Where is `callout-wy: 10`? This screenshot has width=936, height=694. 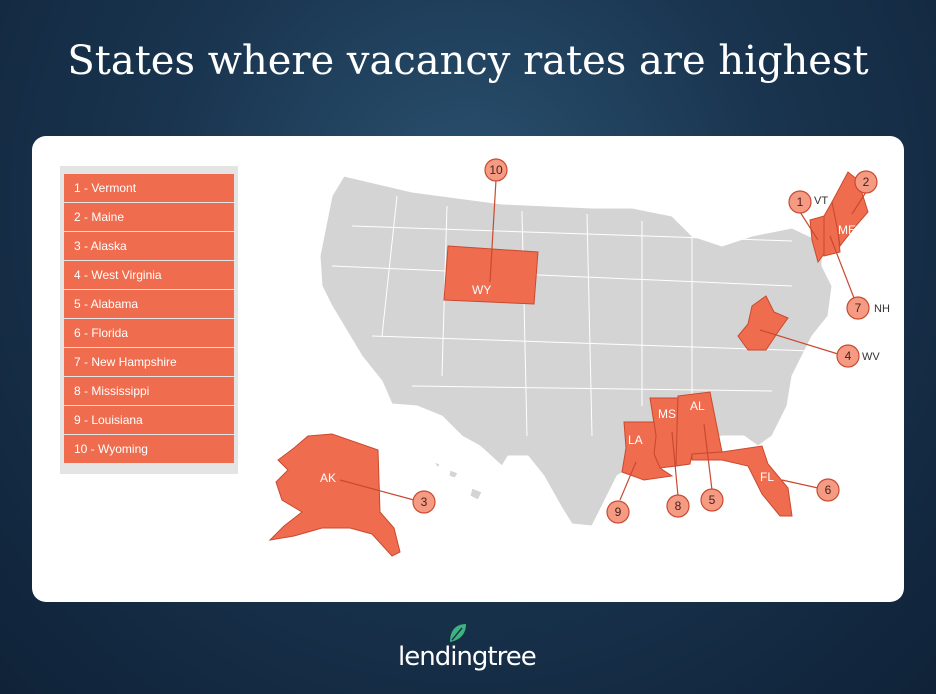 callout-wy: 10 is located at coordinates (496, 220).